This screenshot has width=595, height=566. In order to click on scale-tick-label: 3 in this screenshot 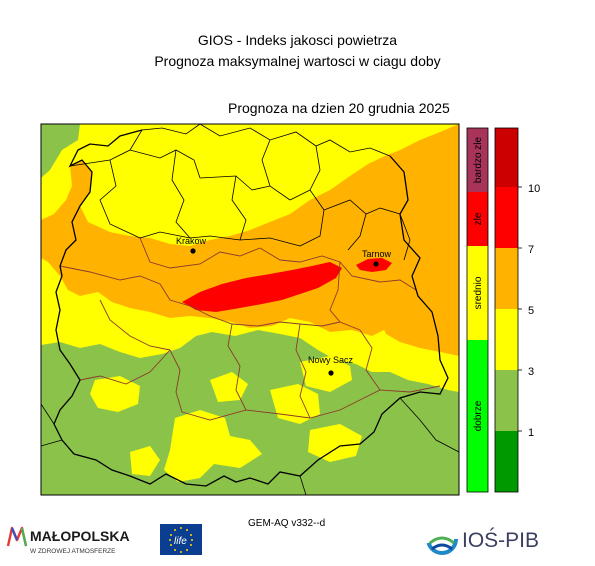, I will do `click(531, 372)`.